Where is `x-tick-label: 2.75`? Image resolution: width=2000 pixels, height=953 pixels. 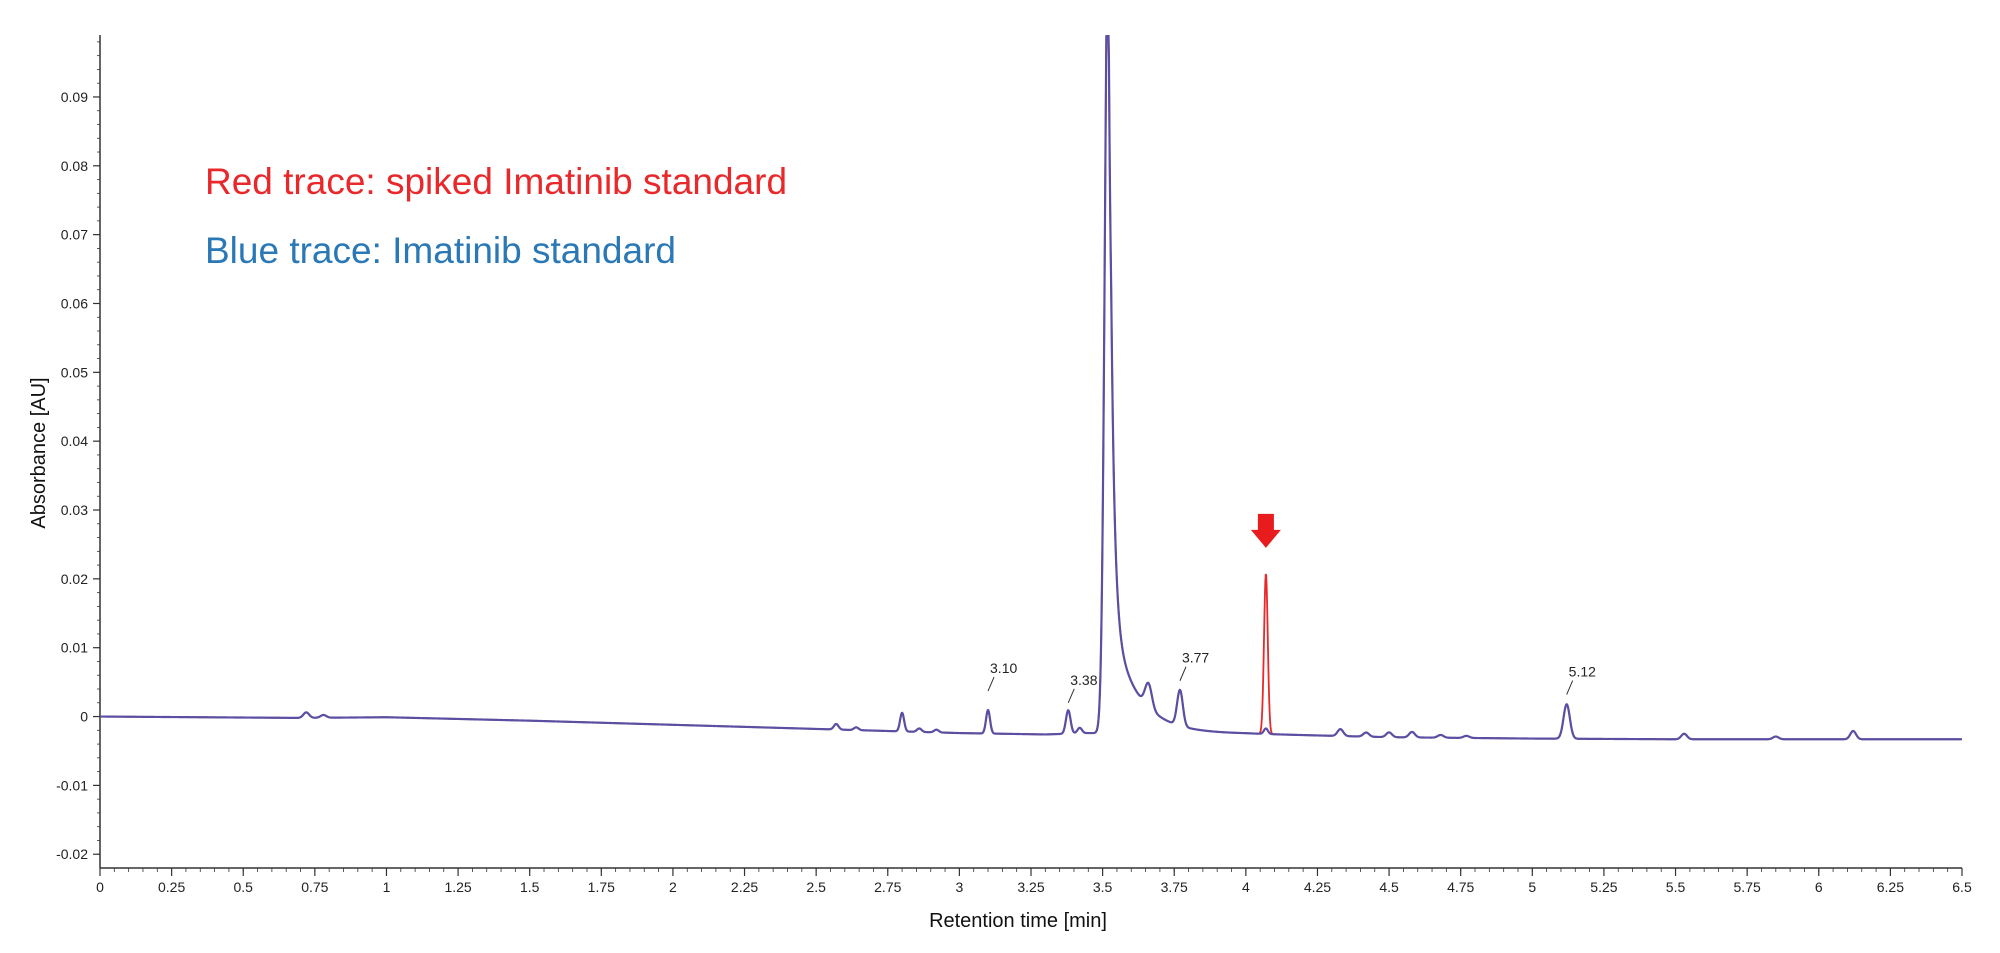
x-tick-label: 2.75 is located at coordinates (887, 887).